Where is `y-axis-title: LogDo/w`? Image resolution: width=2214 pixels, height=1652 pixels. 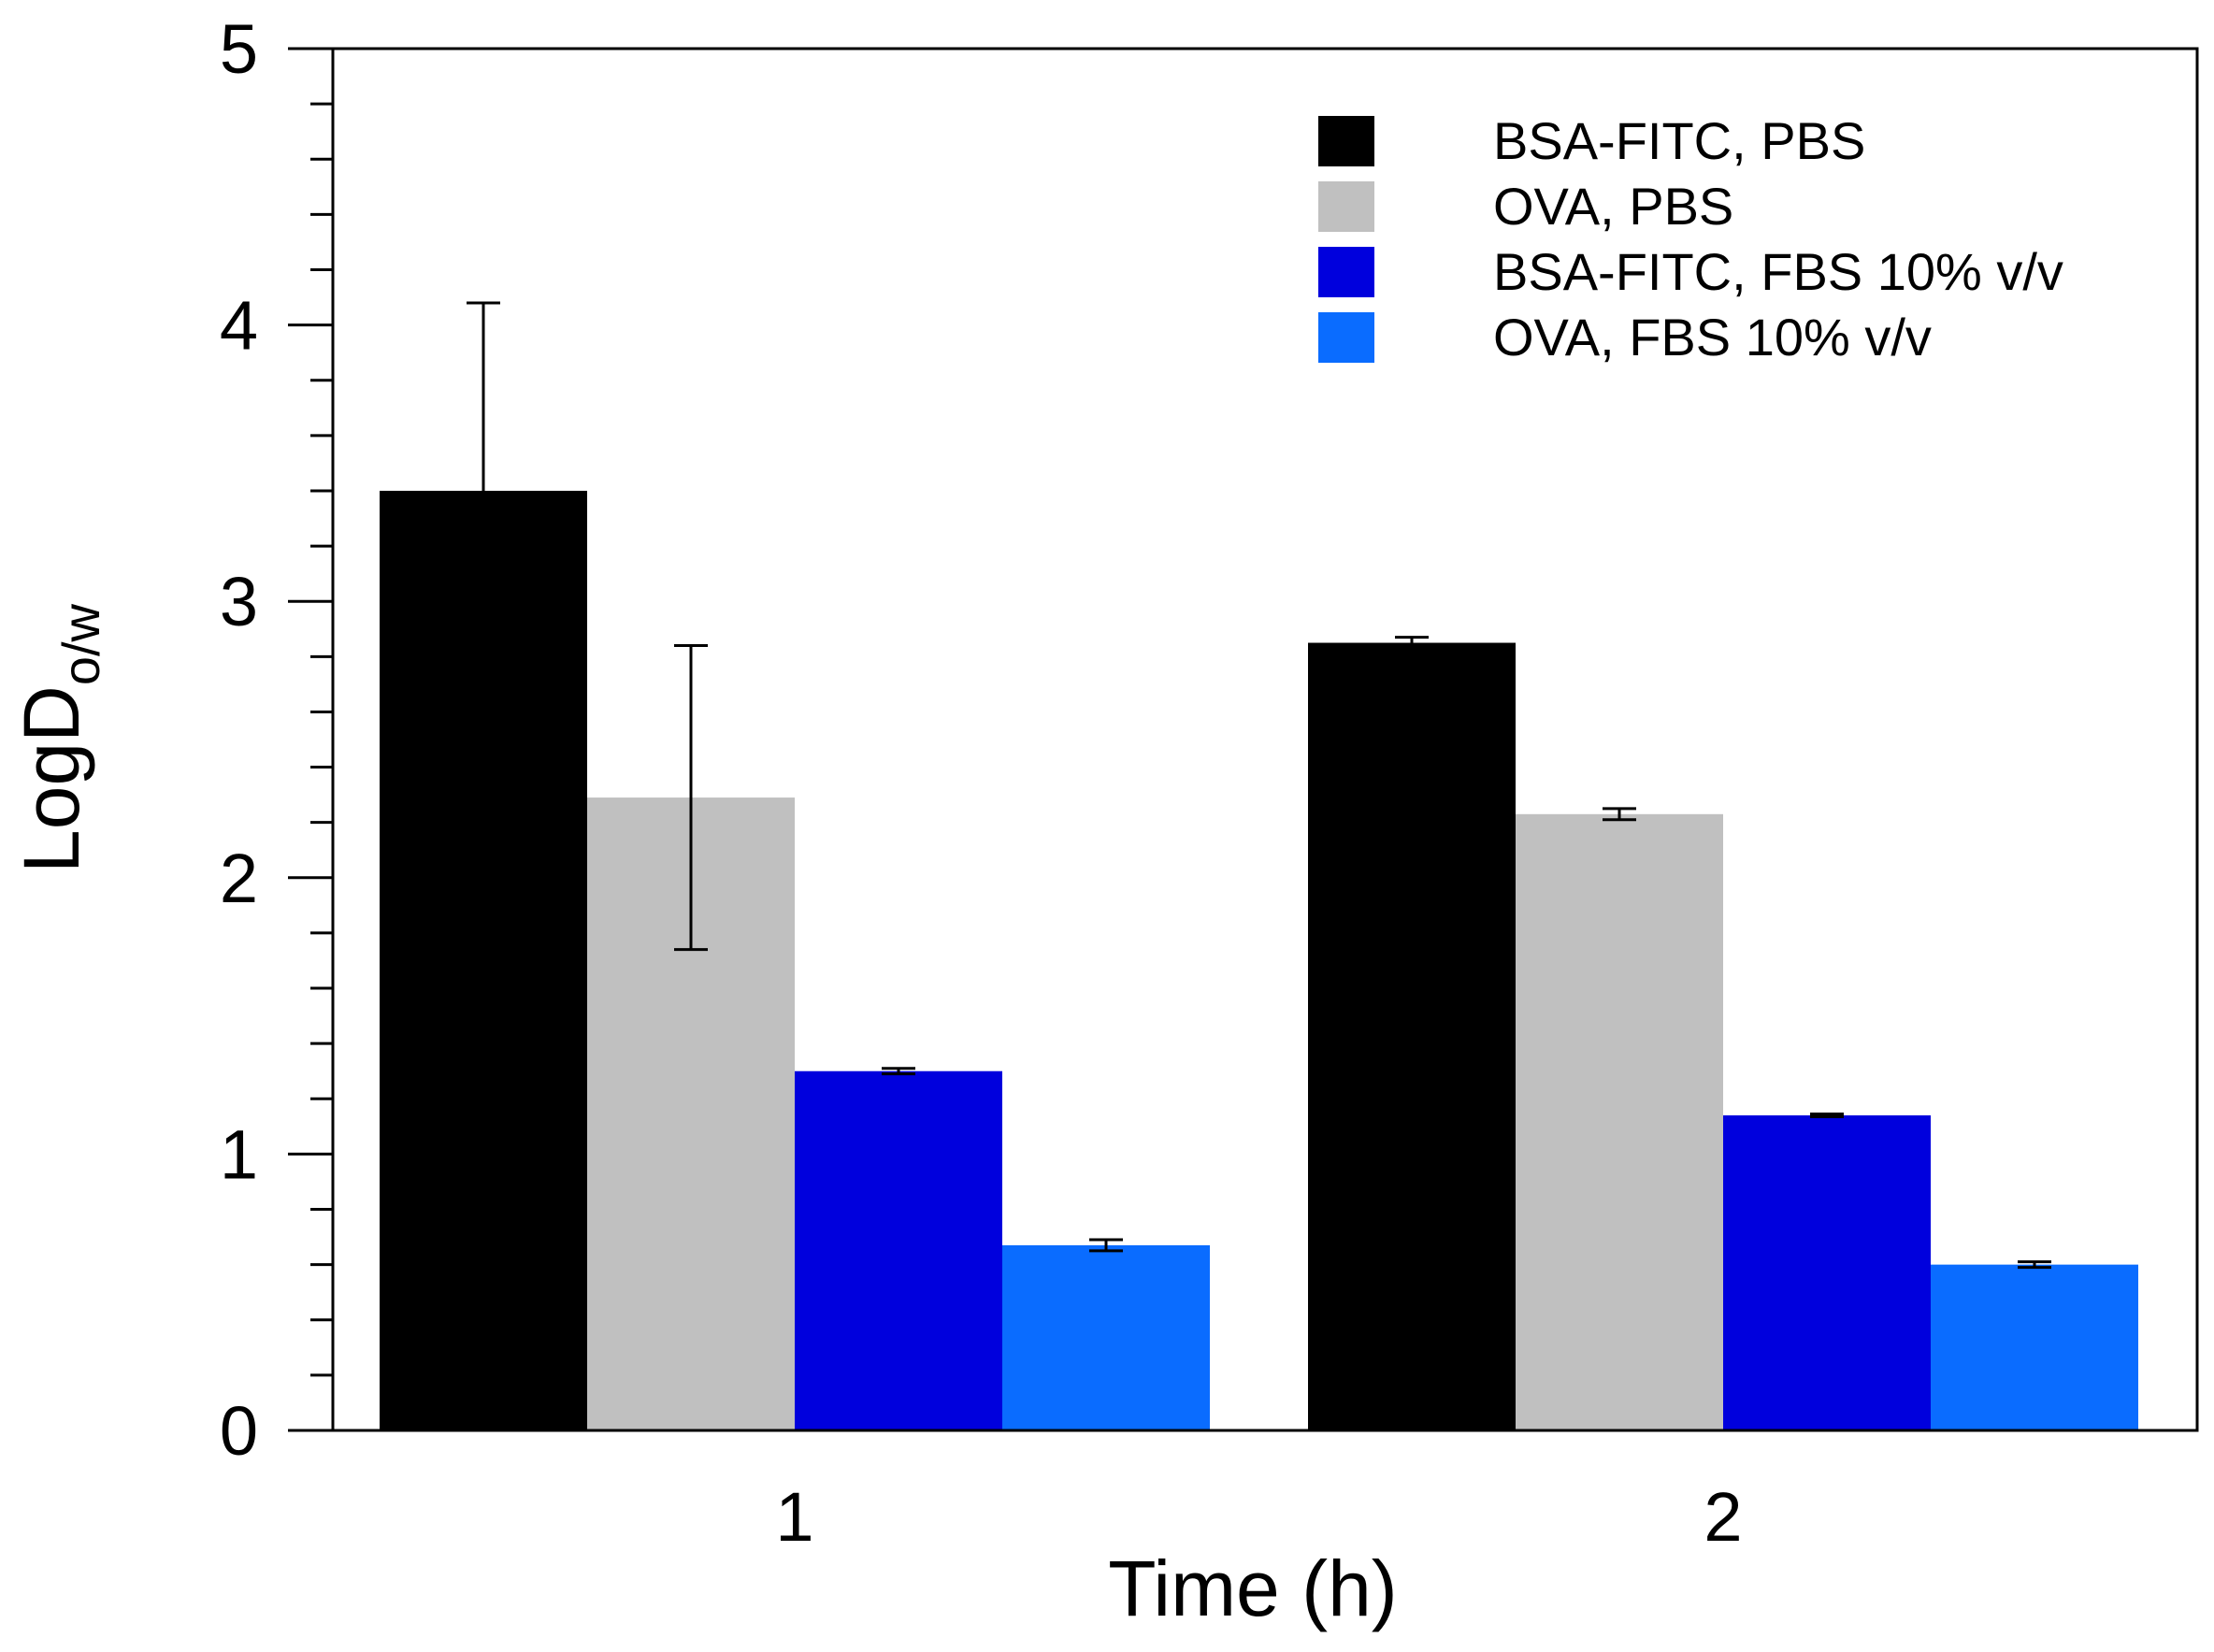
y-axis-title: LogDo/w is located at coordinates (58, 738).